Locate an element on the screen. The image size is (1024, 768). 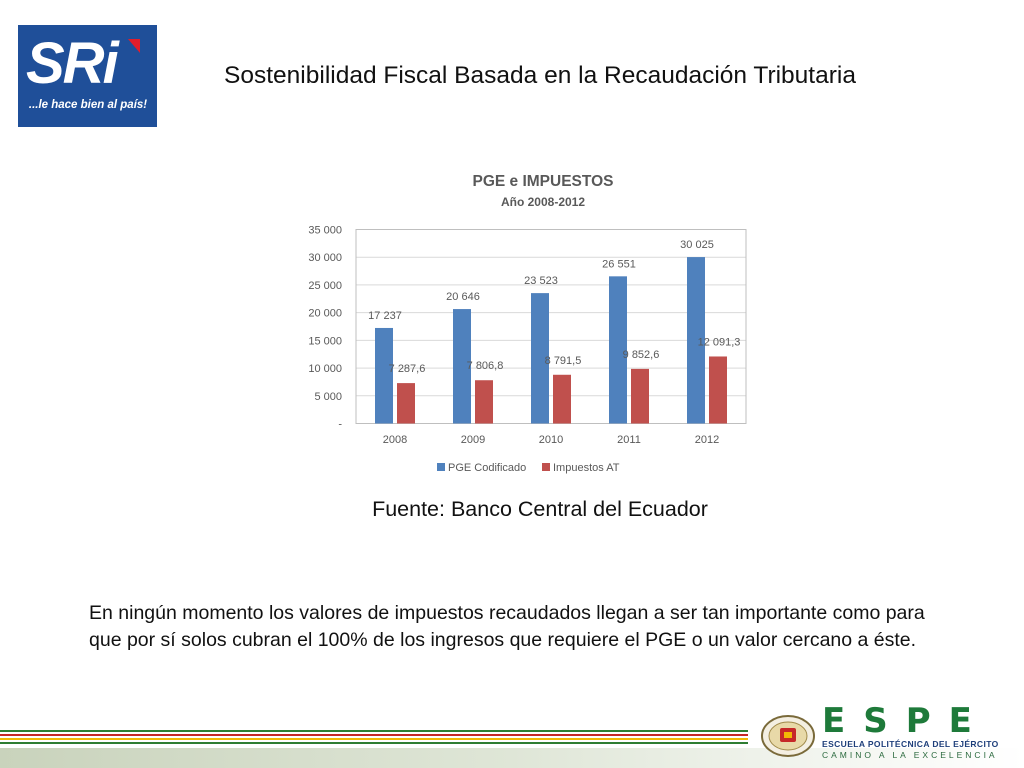
sri-logo: SRi ...le hace bien al país! is located at coordinates (87, 76).